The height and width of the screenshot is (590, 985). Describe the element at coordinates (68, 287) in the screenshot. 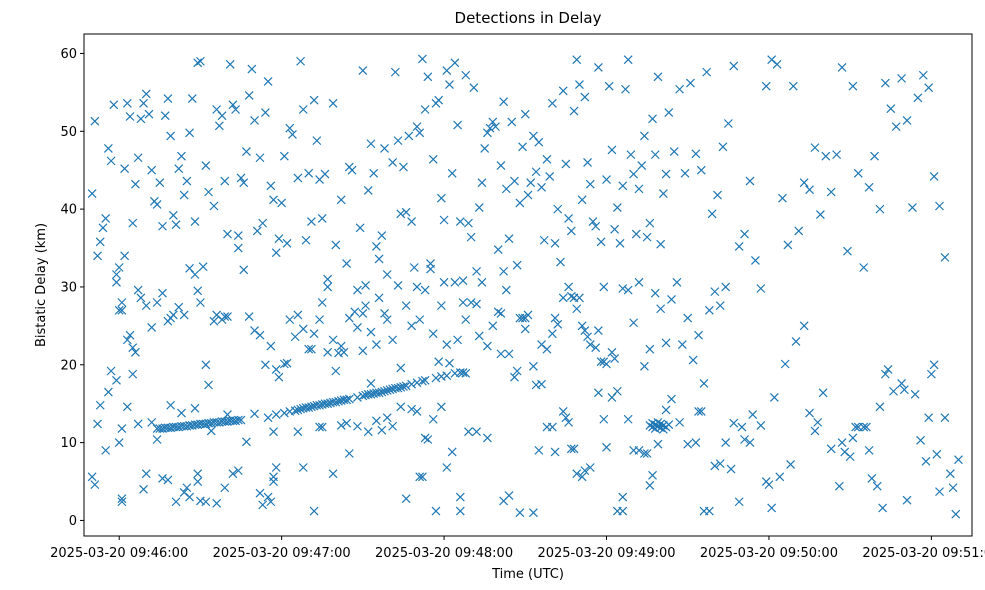

I see `y-tick-label: 30` at that location.